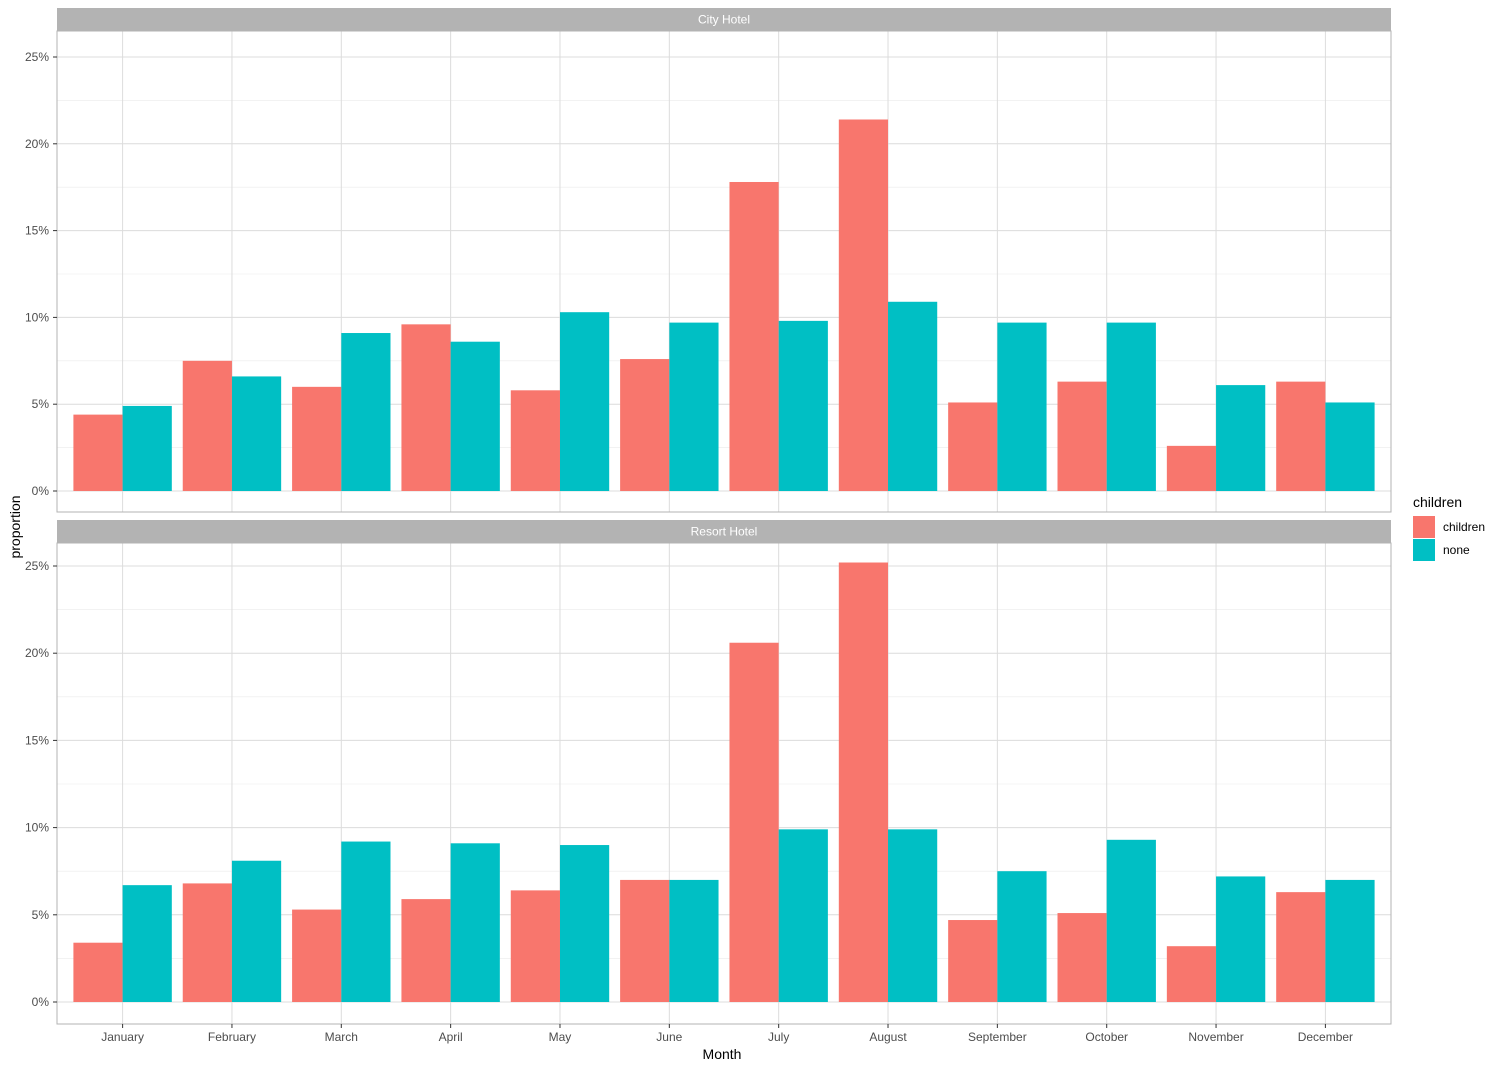 This screenshot has width=1500, height=1068. I want to click on legend-items: children none, so click(1449, 538).